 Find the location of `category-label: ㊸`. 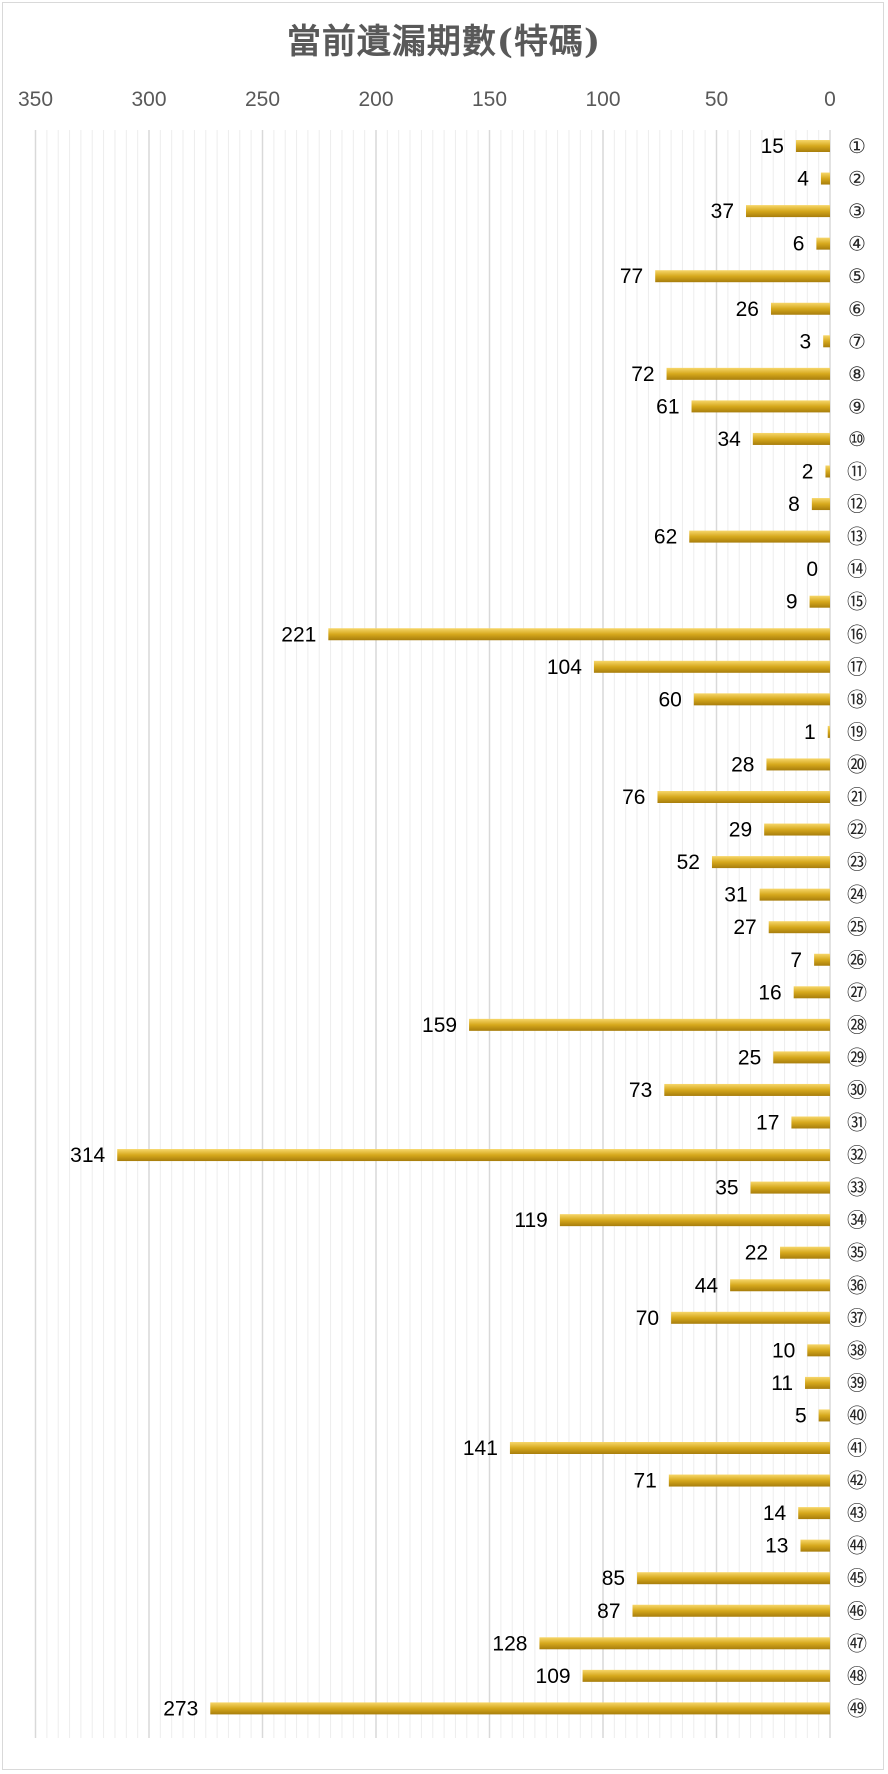

category-label: ㊸ is located at coordinates (857, 1513).